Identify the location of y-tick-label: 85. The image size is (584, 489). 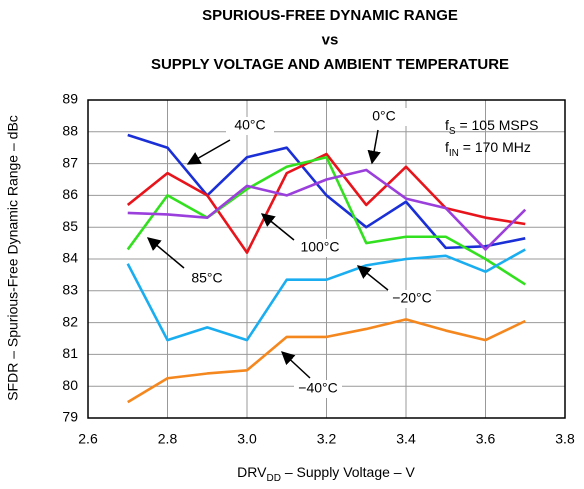
(70, 226).